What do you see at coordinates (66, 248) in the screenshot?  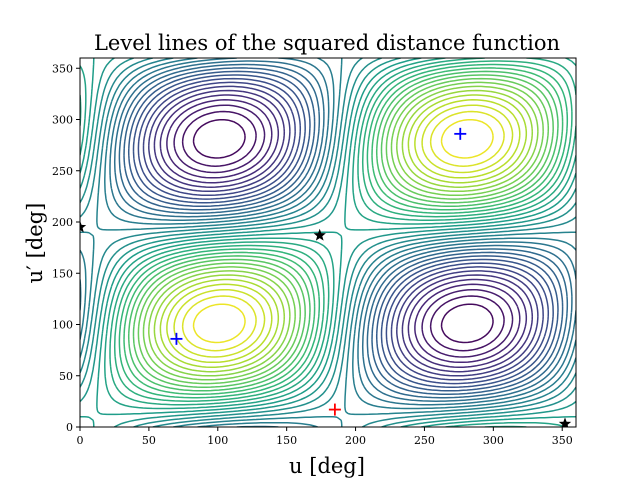 I see `y-axis: 0 50 100 150 200 250 300 350` at bounding box center [66, 248].